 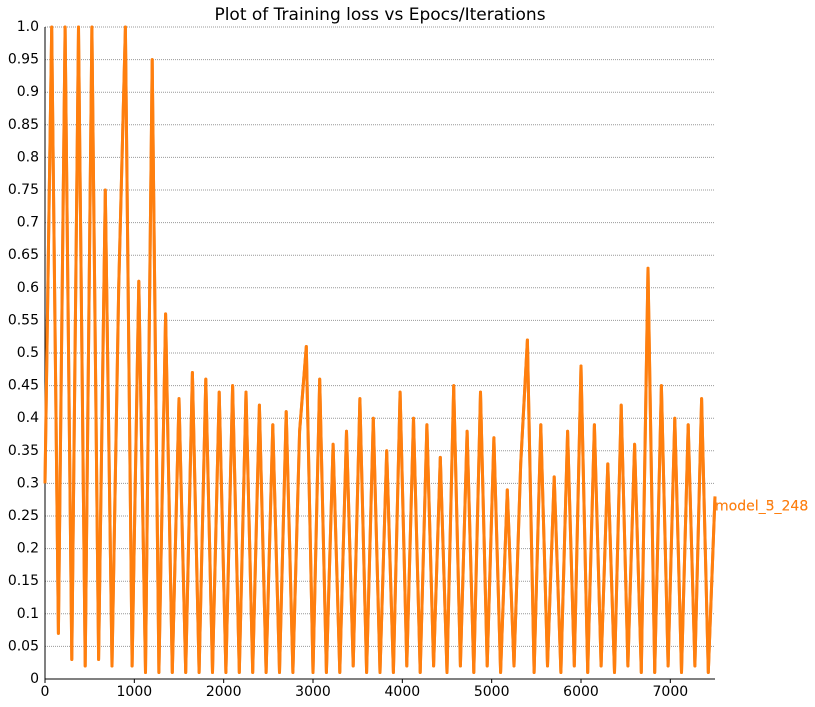 I want to click on series-label: model_5_248, so click(x=761, y=506).